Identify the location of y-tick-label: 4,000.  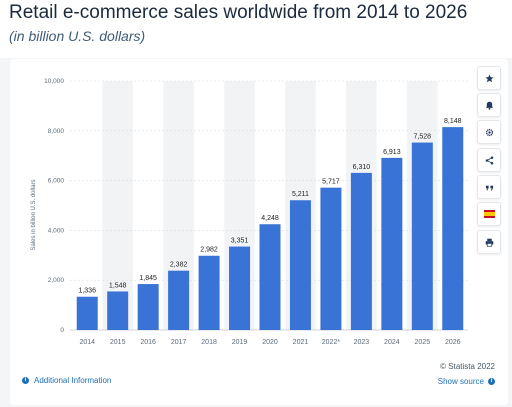
(56, 230).